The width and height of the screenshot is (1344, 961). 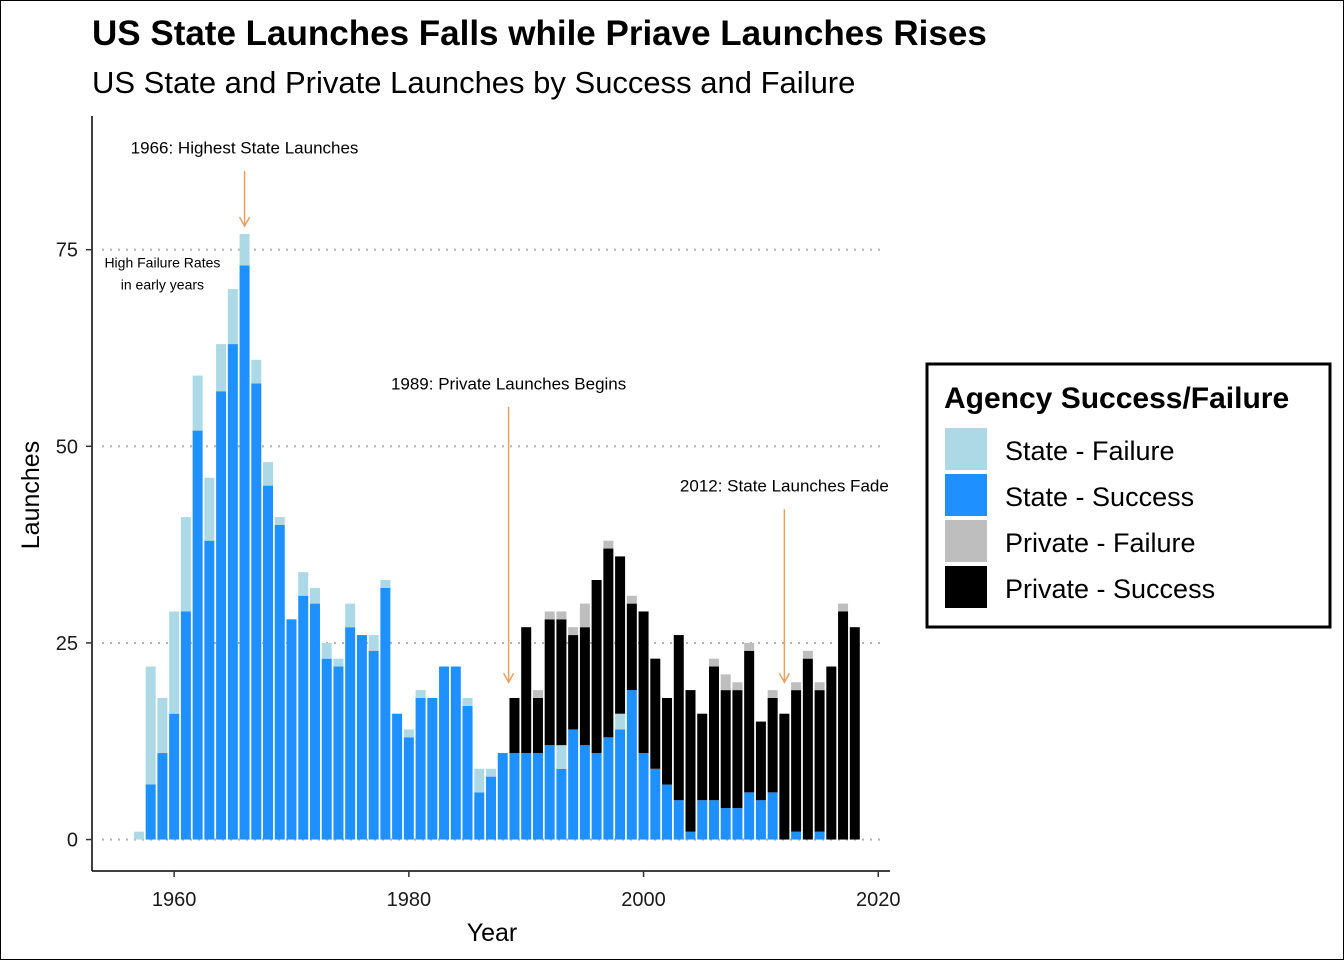 I want to click on annotation-label: 1966: Highest State Launches, so click(x=245, y=147).